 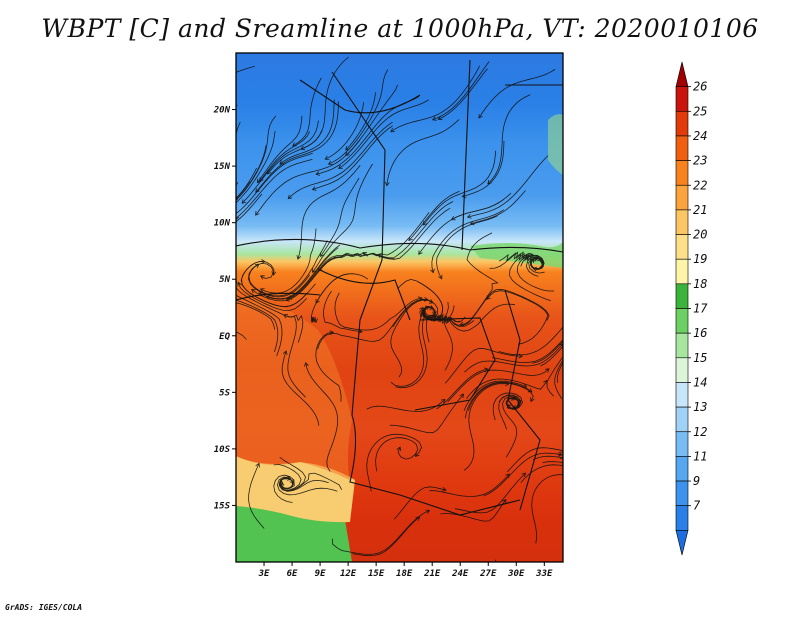 I want to click on x-tick-label: 30E, so click(x=516, y=574).